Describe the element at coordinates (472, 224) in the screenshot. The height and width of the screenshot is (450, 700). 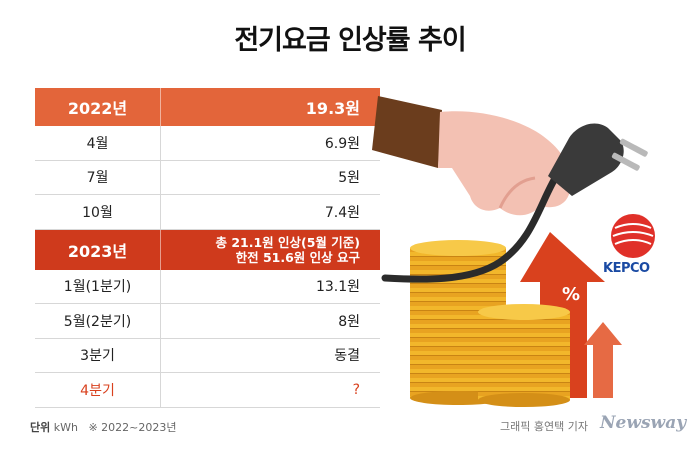
I see `cable-icon` at that location.